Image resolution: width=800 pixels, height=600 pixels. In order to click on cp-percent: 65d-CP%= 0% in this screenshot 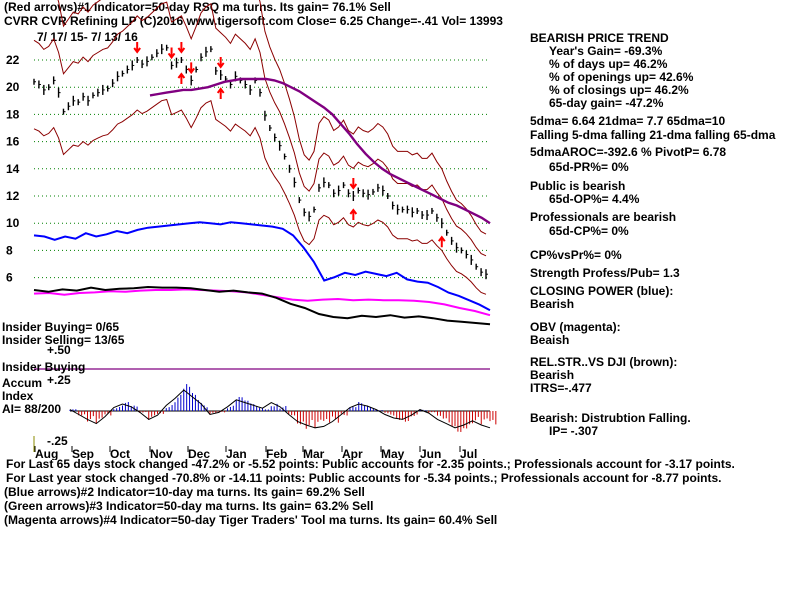, I will do `click(589, 231)`.